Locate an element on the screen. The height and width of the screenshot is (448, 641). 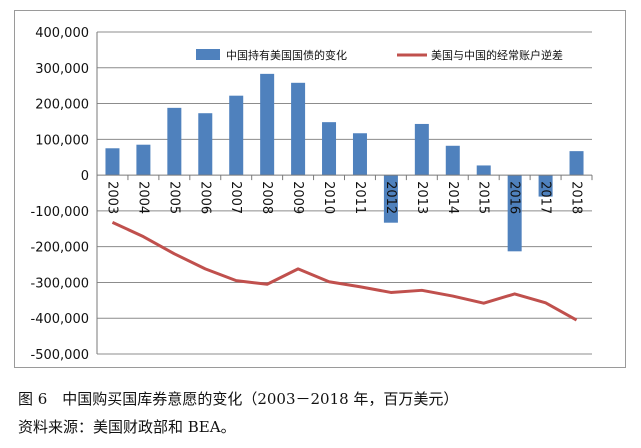
y-tick-label: -400,000 is located at coordinates (60, 319).